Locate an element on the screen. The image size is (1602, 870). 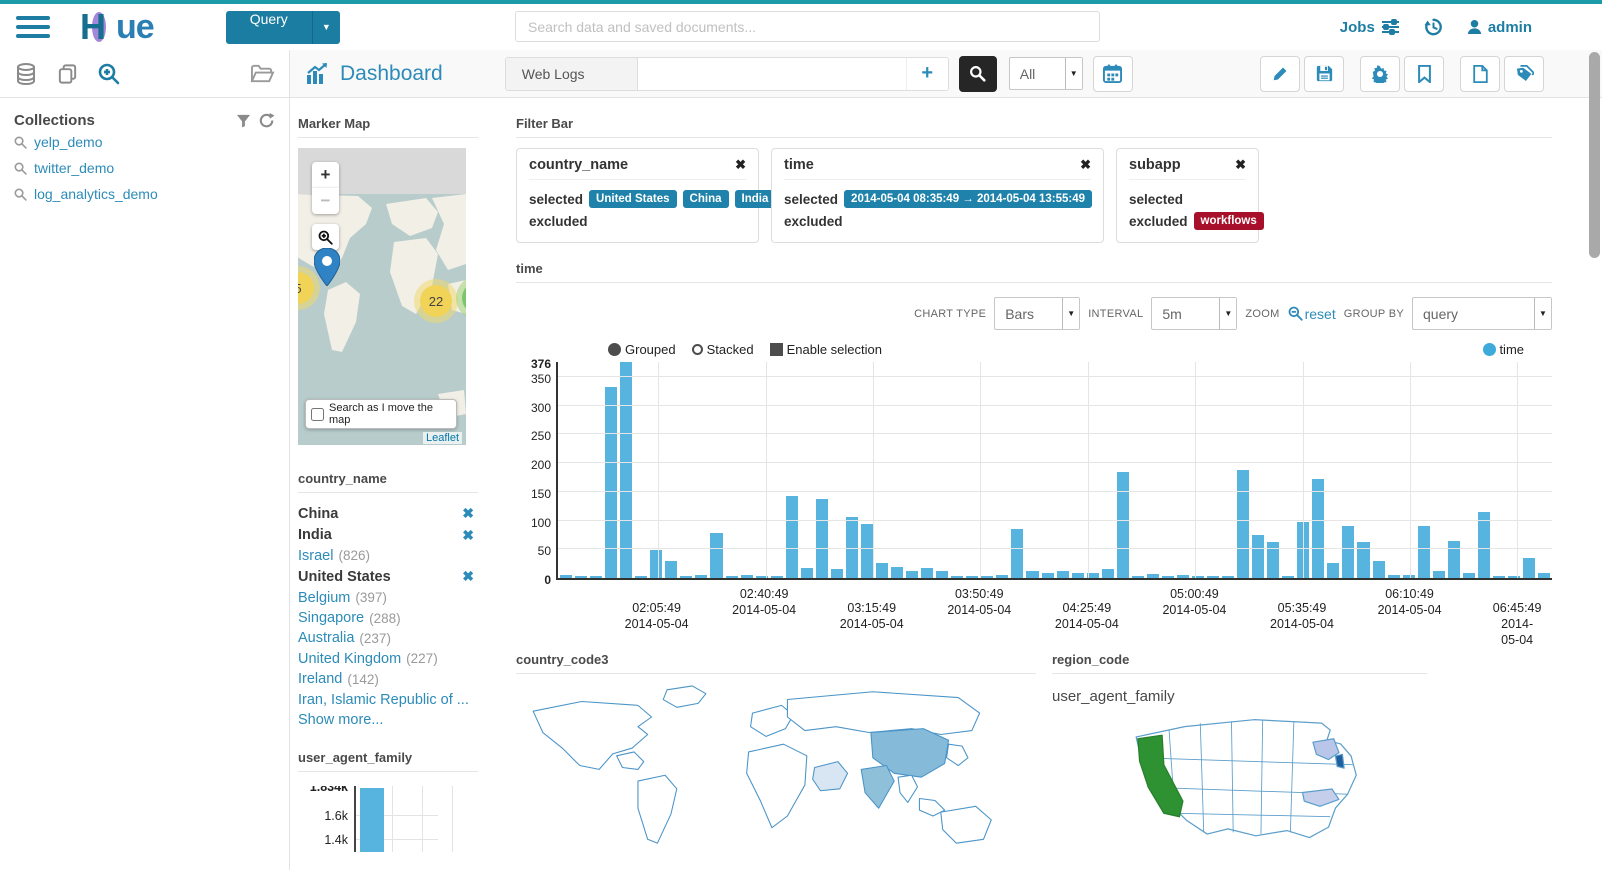
facet-item-label: Belgium is located at coordinates (324, 597).